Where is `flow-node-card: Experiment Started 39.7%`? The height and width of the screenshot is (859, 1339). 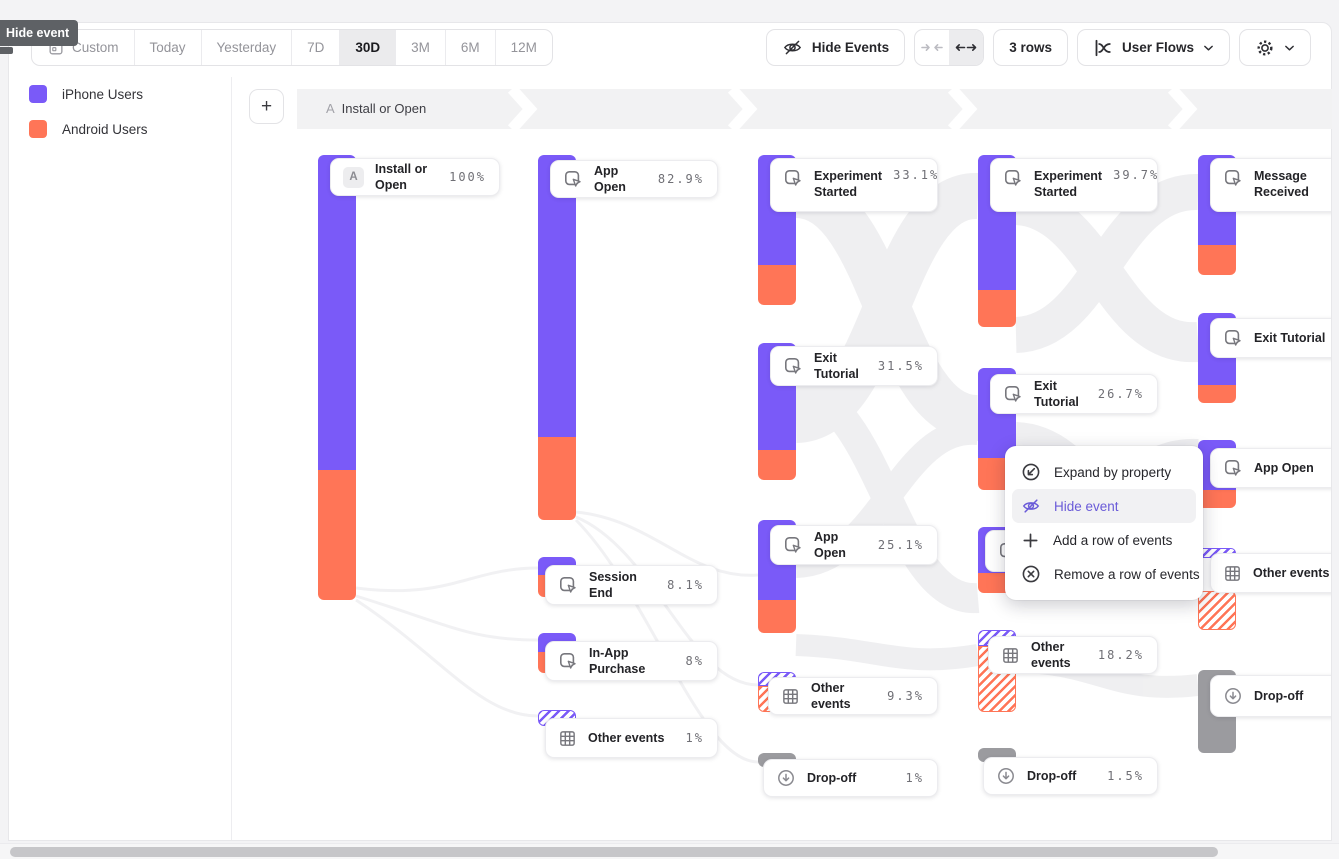
flow-node-card: Experiment Started 39.7% is located at coordinates (1074, 185).